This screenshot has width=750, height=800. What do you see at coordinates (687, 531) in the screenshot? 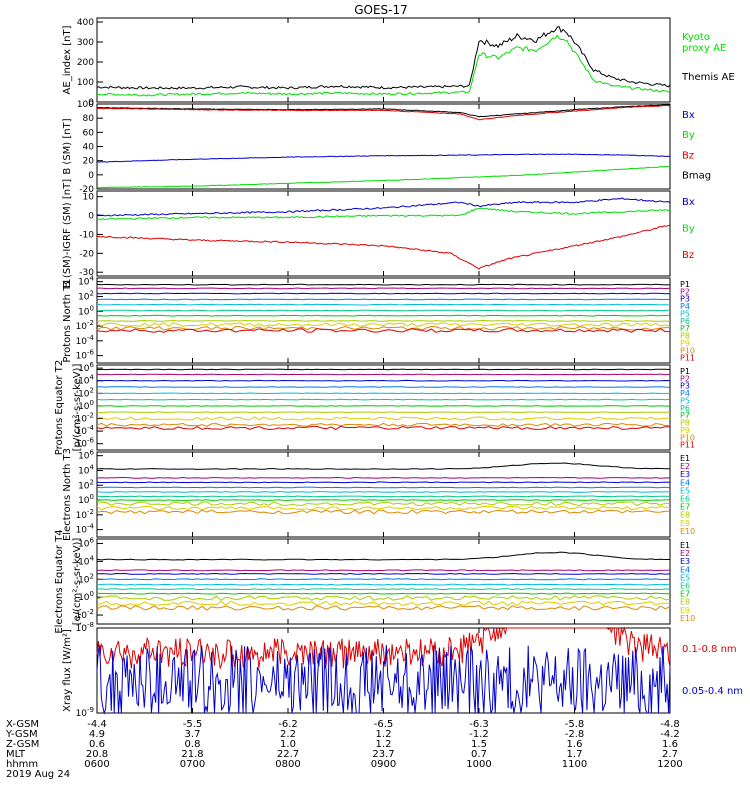
I see `legend-e10: E10` at bounding box center [687, 531].